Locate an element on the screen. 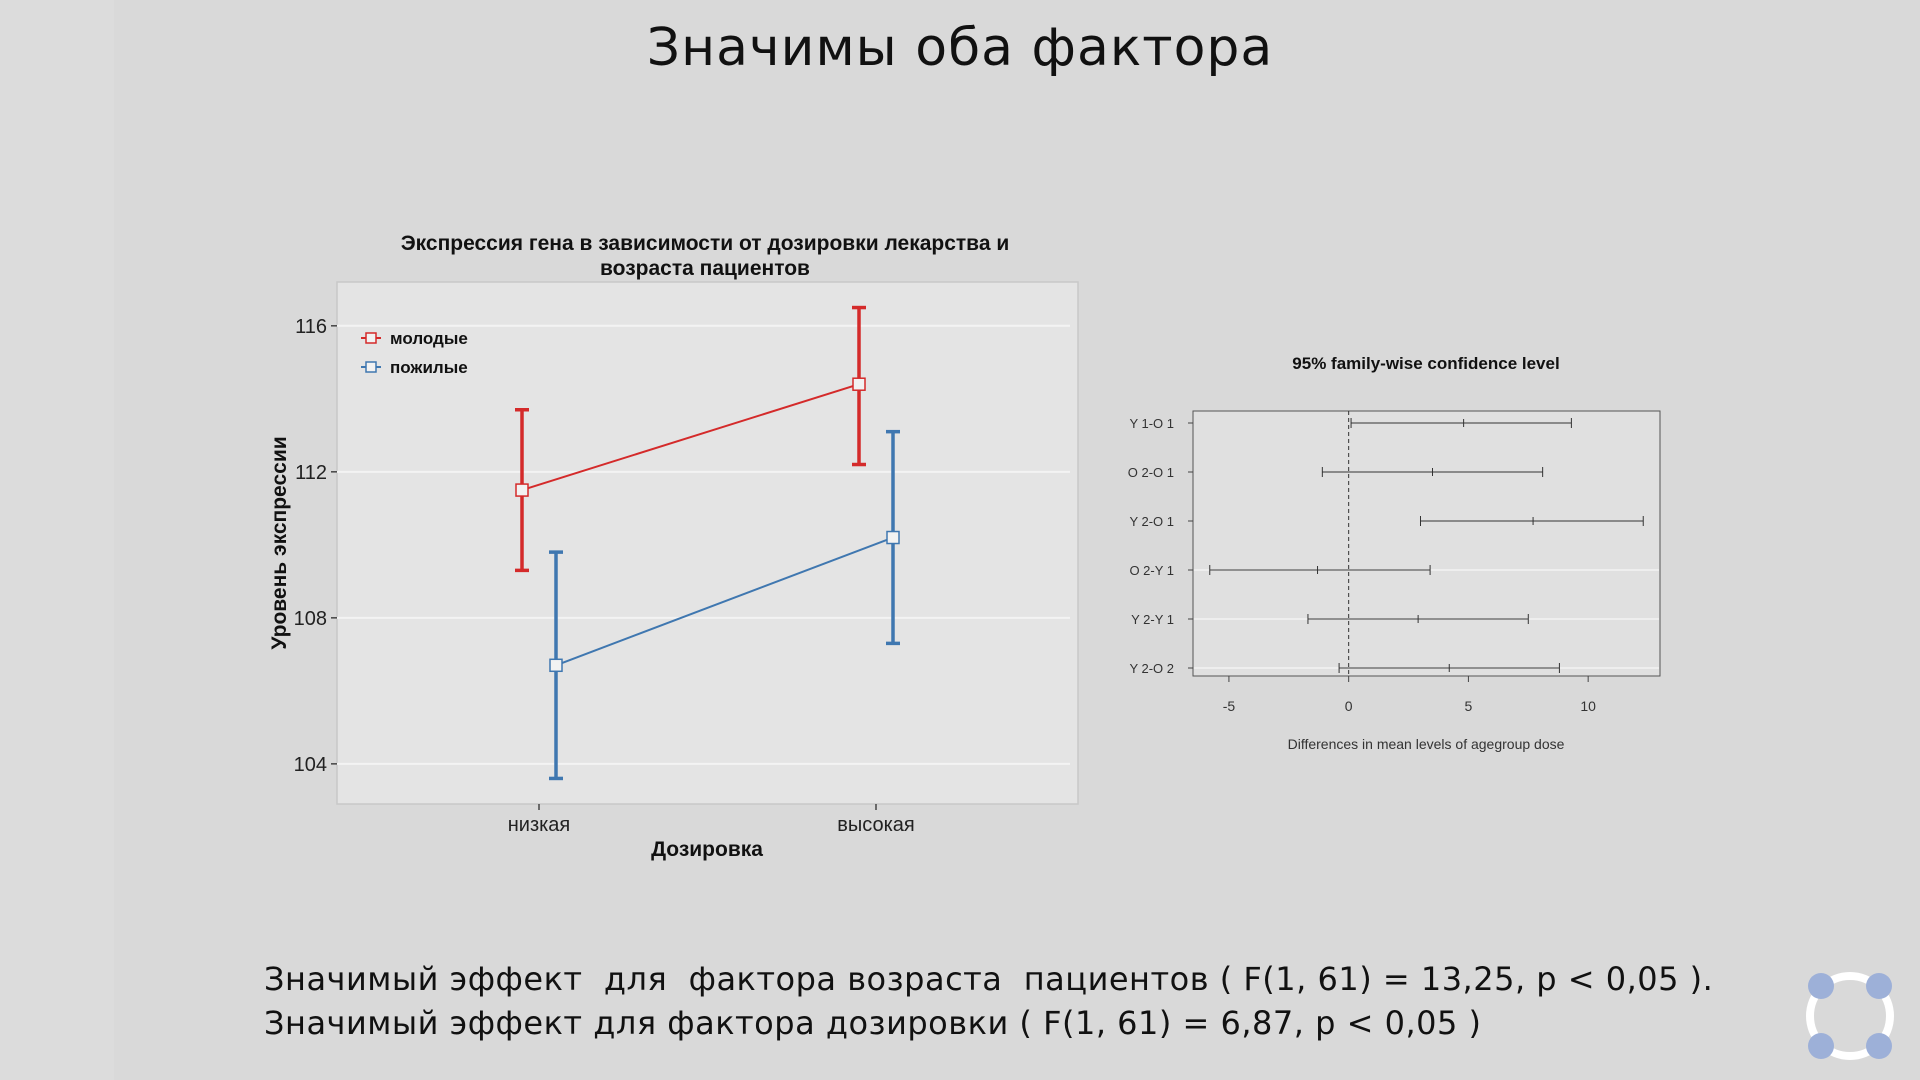  y-axis-label: Уровень экспрессии is located at coordinates (279, 542).